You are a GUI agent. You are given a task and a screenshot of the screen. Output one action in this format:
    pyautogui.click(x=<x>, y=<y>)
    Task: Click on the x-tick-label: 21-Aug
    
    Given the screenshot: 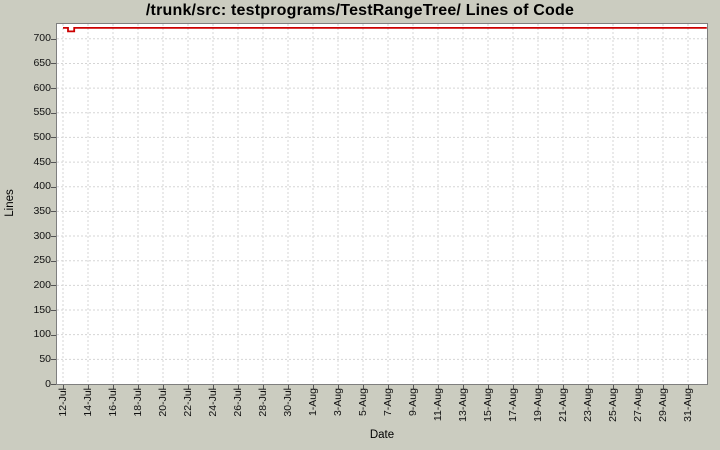 What is the action you would take?
    pyautogui.click(x=562, y=405)
    